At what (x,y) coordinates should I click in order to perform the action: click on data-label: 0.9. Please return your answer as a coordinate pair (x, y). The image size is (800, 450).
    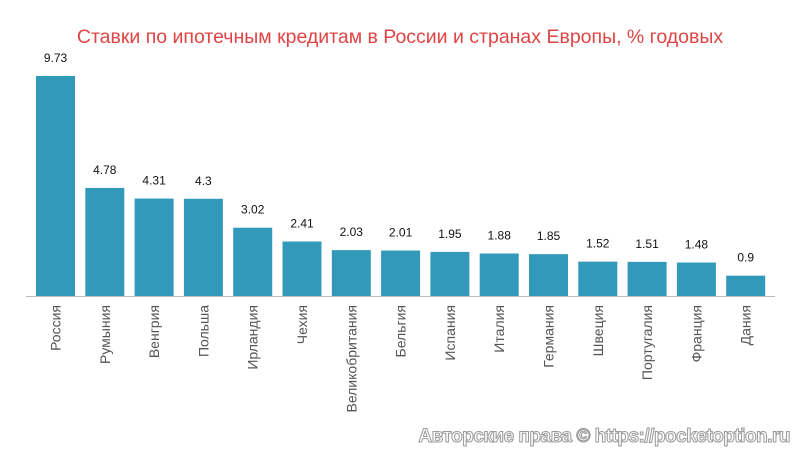
    Looking at the image, I should click on (745, 258).